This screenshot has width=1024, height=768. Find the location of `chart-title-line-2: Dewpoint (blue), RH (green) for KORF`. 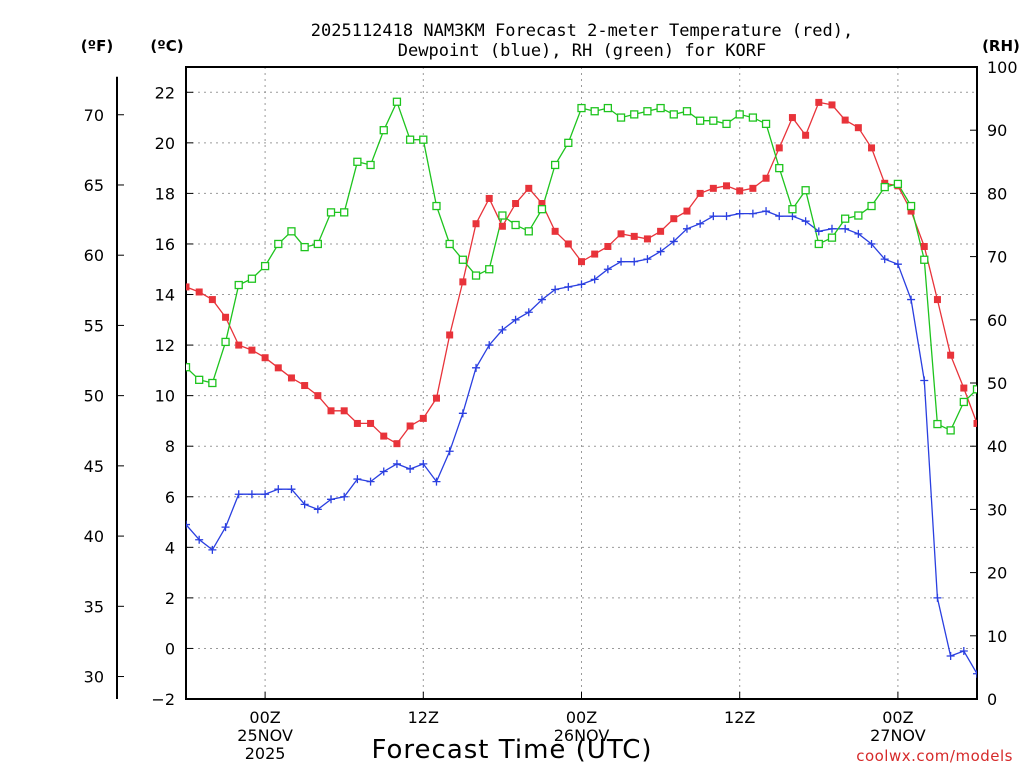

chart-title-line-2: Dewpoint (blue), RH (green) for KORF is located at coordinates (582, 51).